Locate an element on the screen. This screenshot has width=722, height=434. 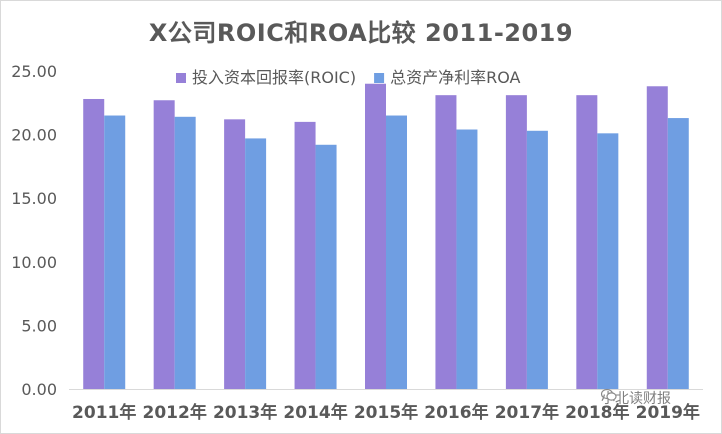
watermark-text: 小北读财报 is located at coordinates (636, 399).